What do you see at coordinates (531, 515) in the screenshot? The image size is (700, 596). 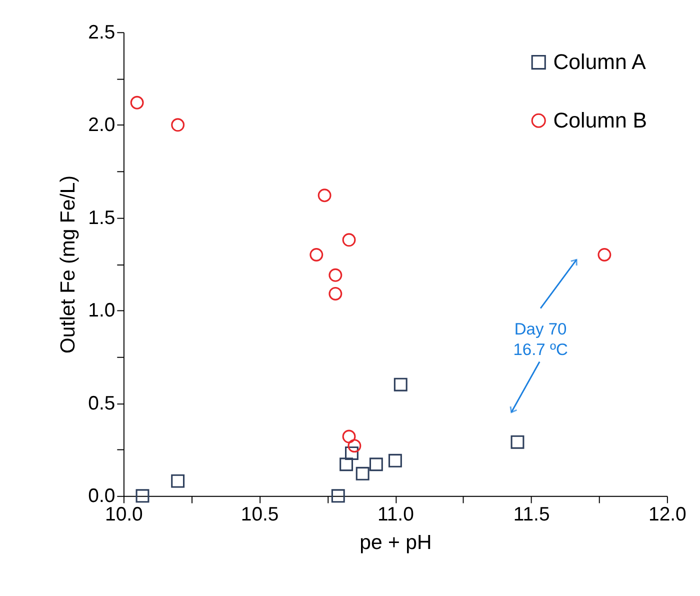 I see `x-tick-label: 11.5` at bounding box center [531, 515].